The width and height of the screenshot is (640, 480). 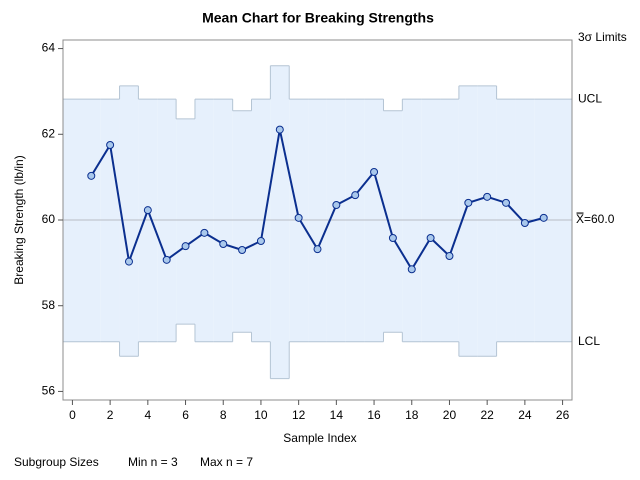 What do you see at coordinates (595, 218) in the screenshot?
I see `center-label: X̿=60.0` at bounding box center [595, 218].